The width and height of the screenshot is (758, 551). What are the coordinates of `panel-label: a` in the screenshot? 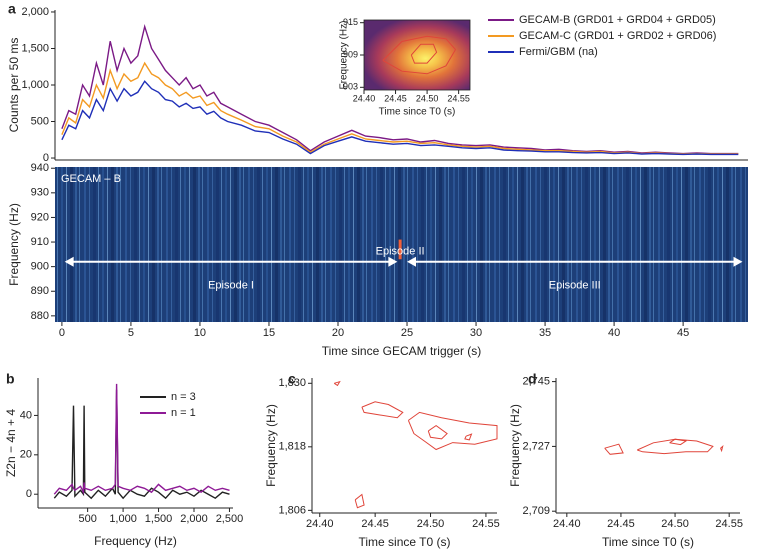 It's located at (12, 9).